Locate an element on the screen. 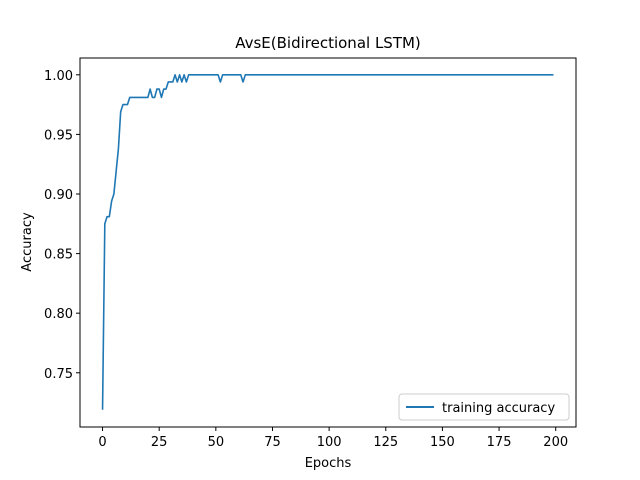  x-tick-label: 100 is located at coordinates (329, 442).